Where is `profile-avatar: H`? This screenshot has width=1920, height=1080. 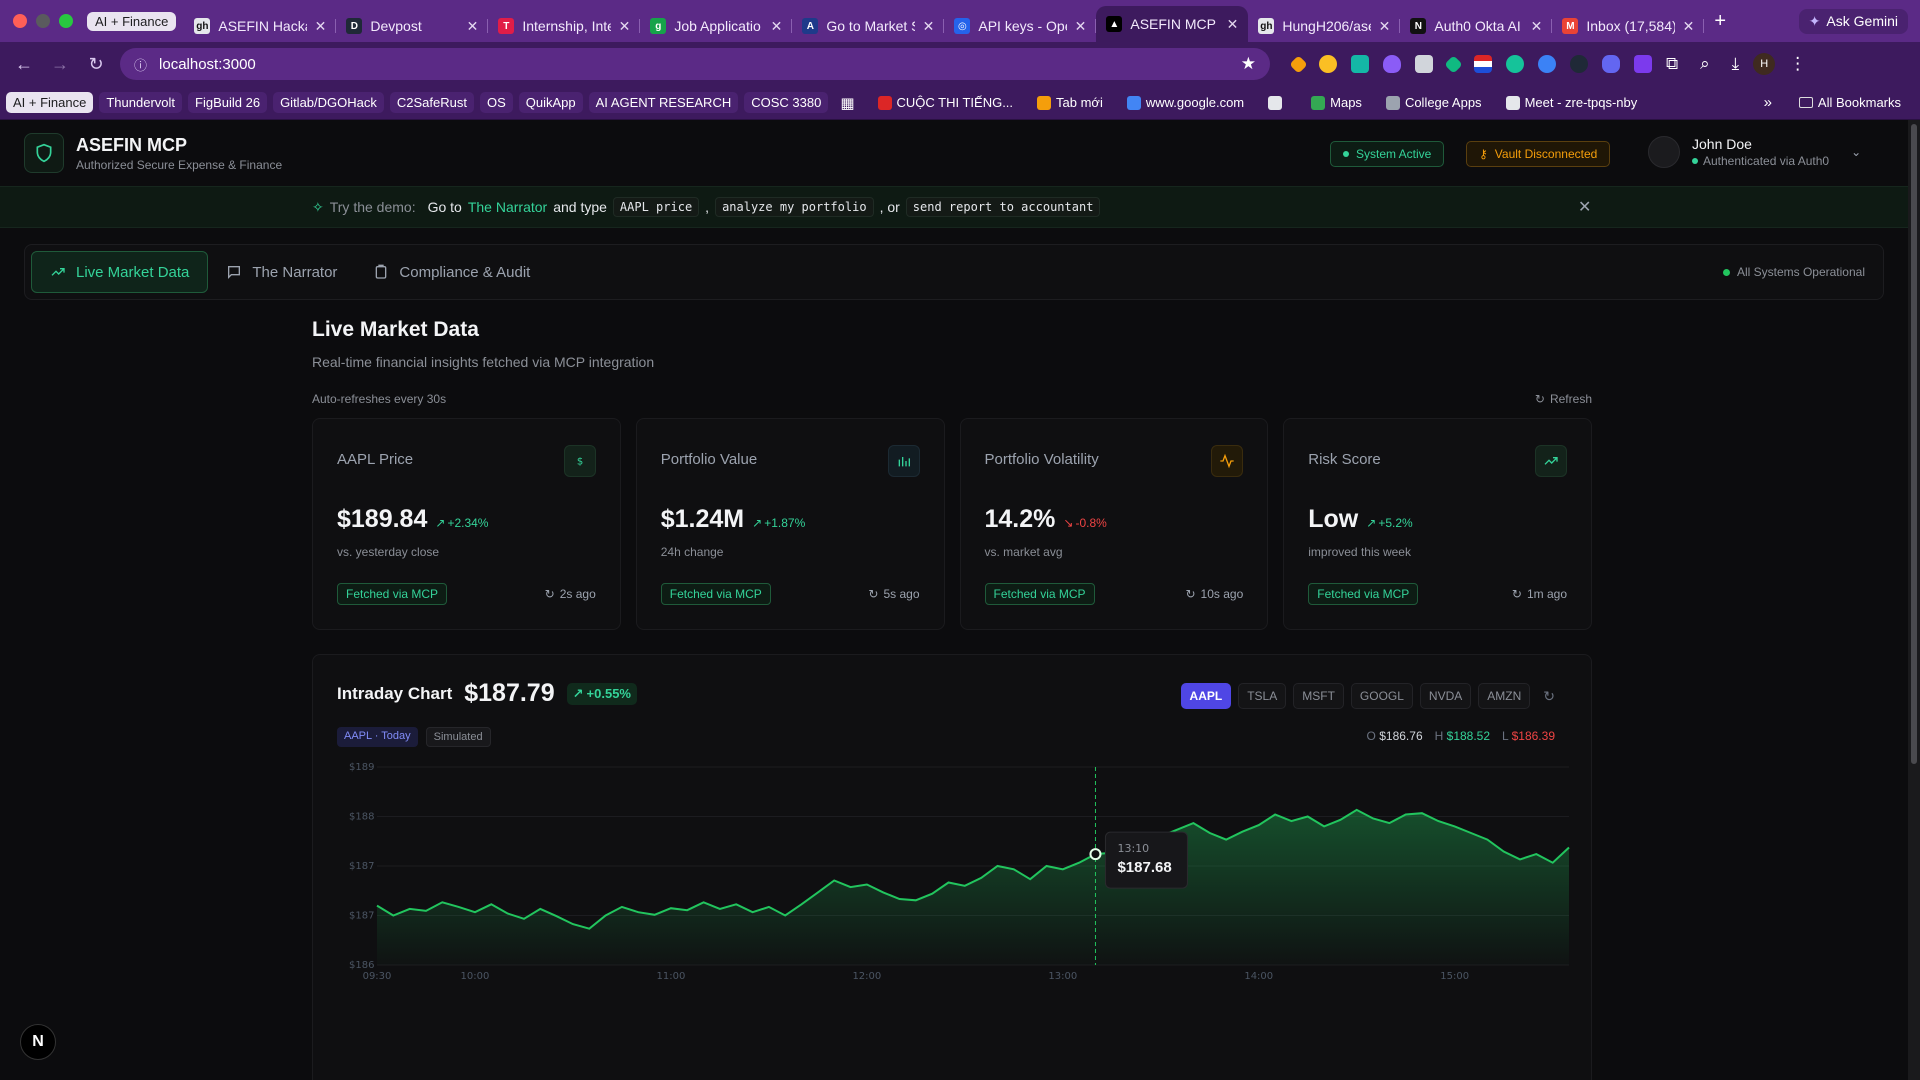
profile-avatar: H is located at coordinates (1764, 64).